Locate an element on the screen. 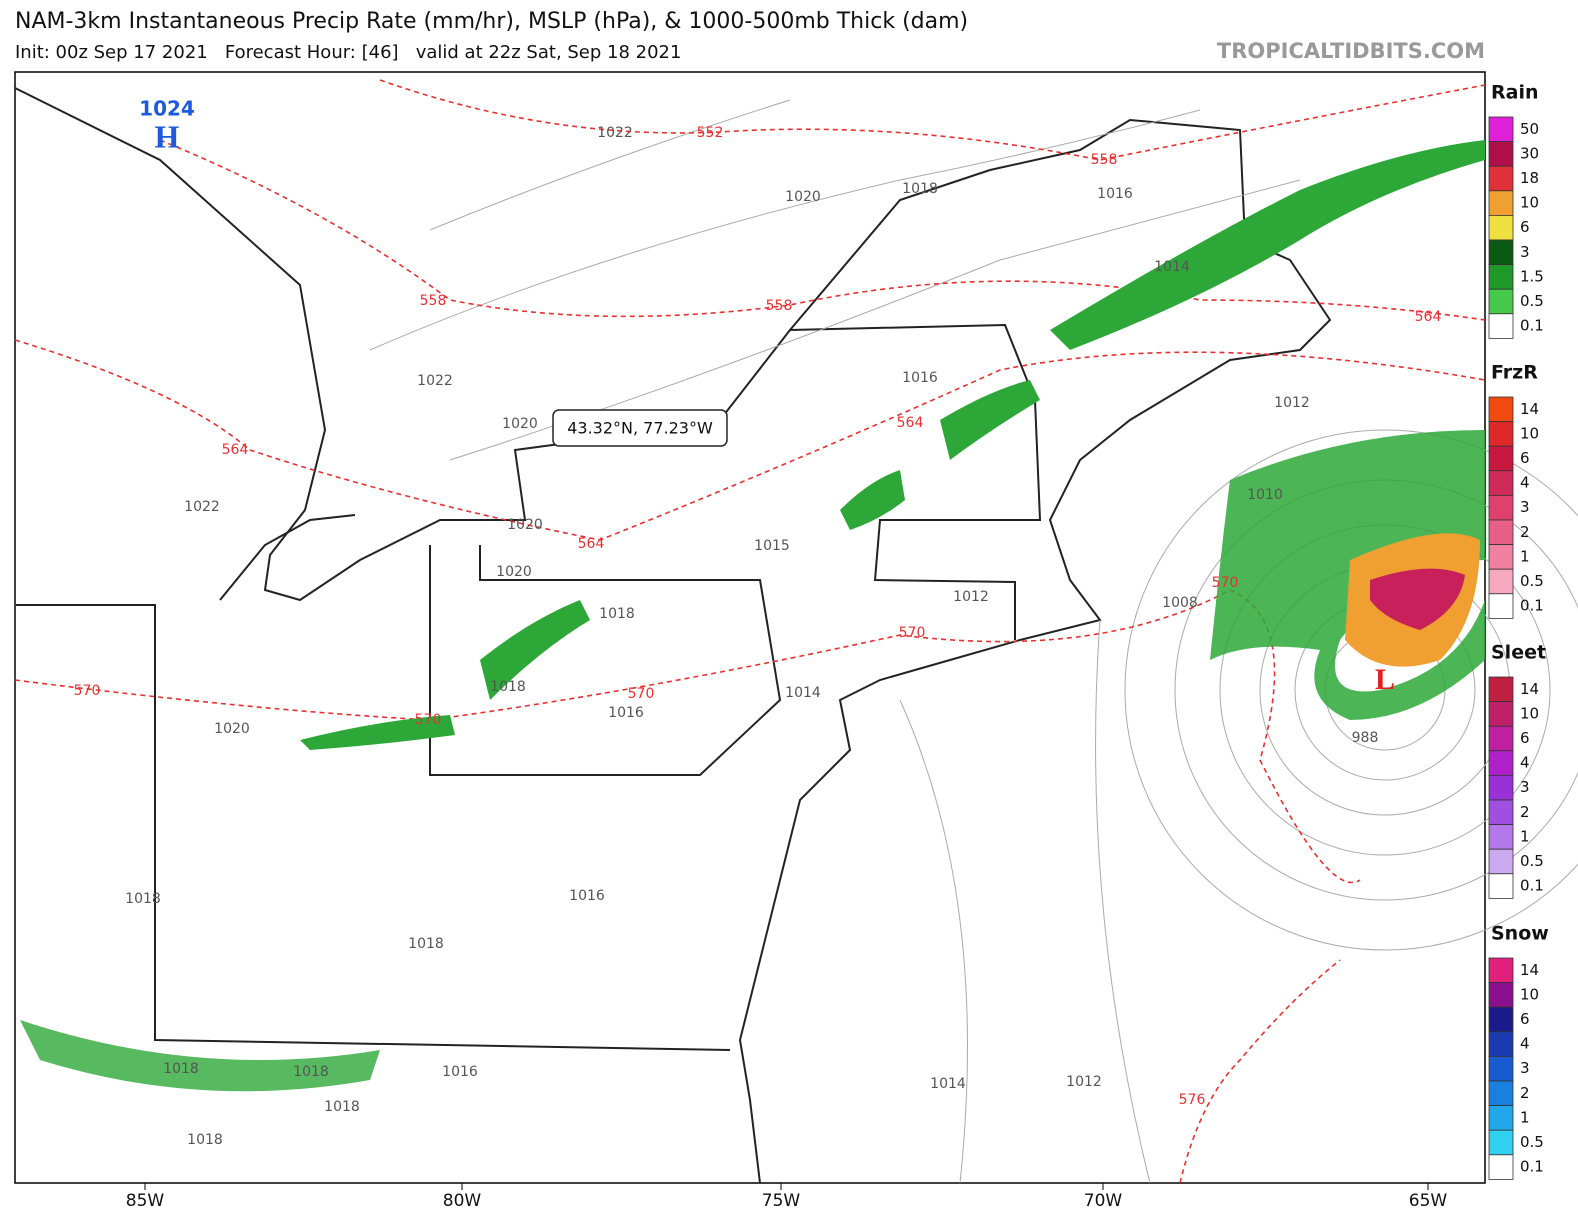  x-label: 75W is located at coordinates (781, 1201).